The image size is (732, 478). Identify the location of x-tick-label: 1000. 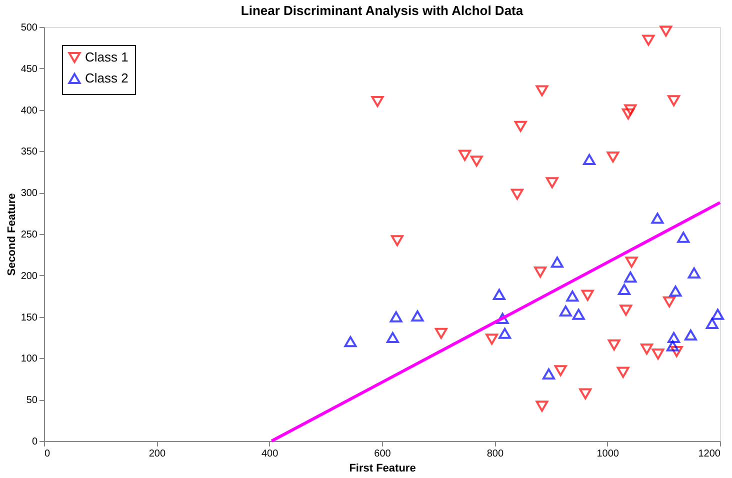
(608, 454).